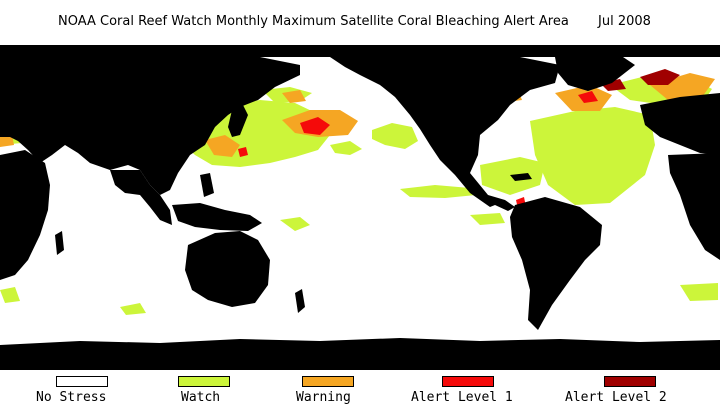  Describe the element at coordinates (59, 243) in the screenshot. I see `madagascar` at that location.